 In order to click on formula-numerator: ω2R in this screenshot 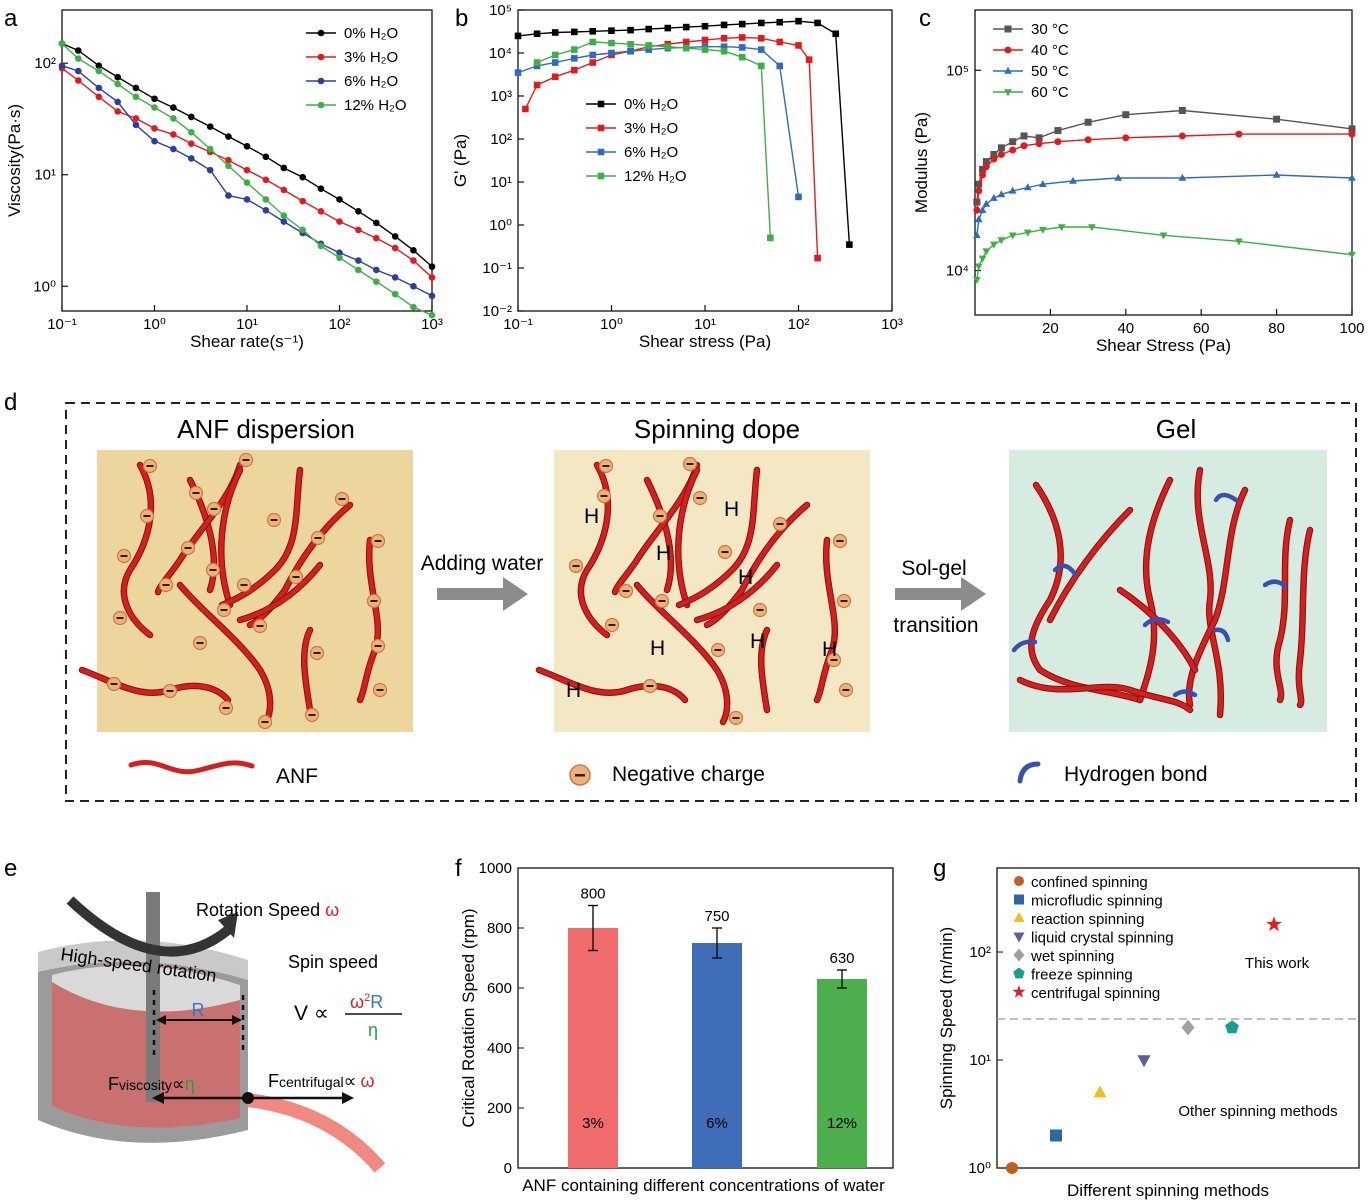, I will do `click(366, 1002)`.